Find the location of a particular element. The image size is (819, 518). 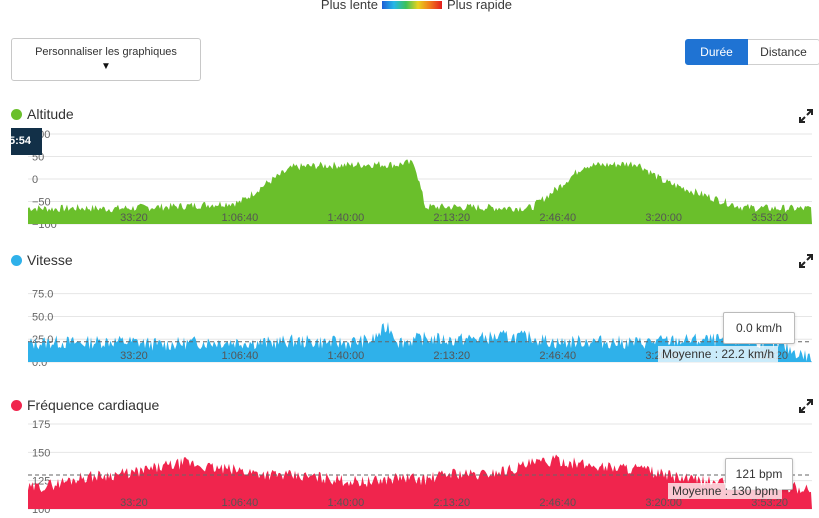

heart-rate-chart-title: Fréquence cardiaque is located at coordinates (85, 405).